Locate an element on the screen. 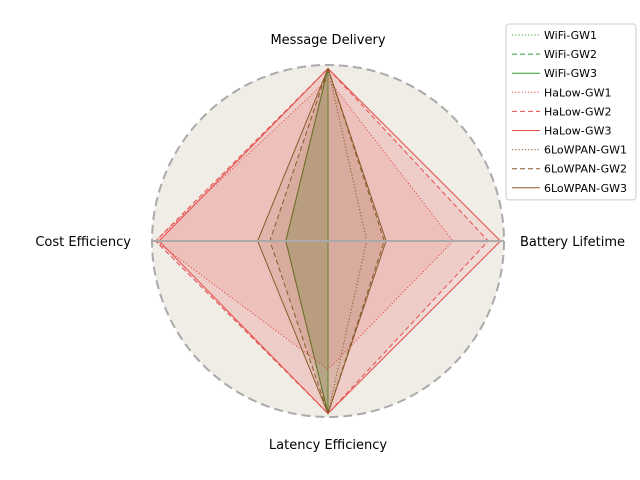 This screenshot has width=640, height=480. legend-label: HaLow-GW1 is located at coordinates (577, 92).